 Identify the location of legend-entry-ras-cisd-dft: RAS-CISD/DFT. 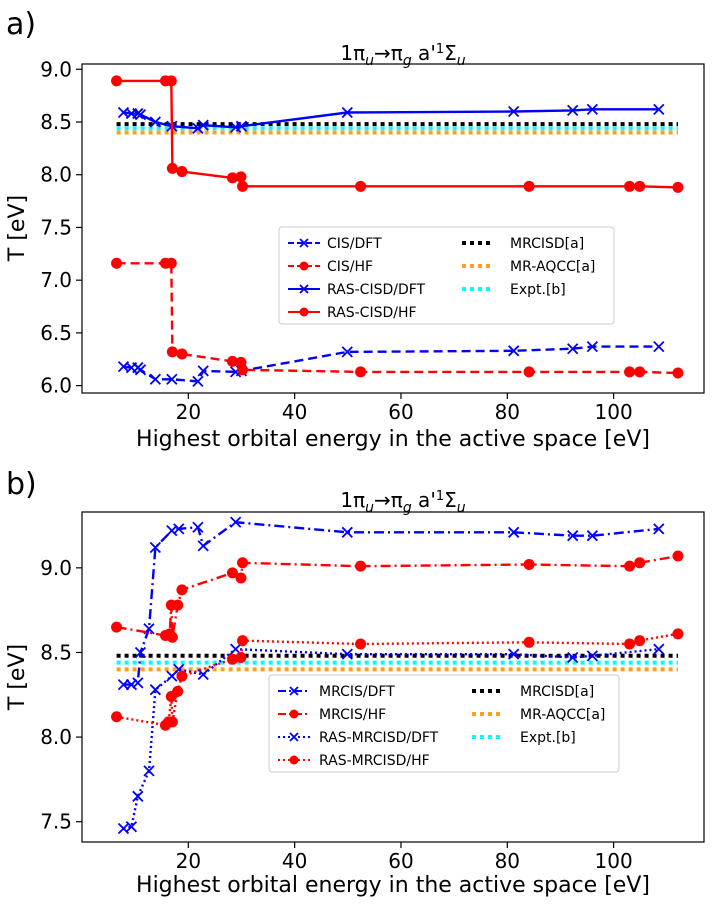
(357, 290).